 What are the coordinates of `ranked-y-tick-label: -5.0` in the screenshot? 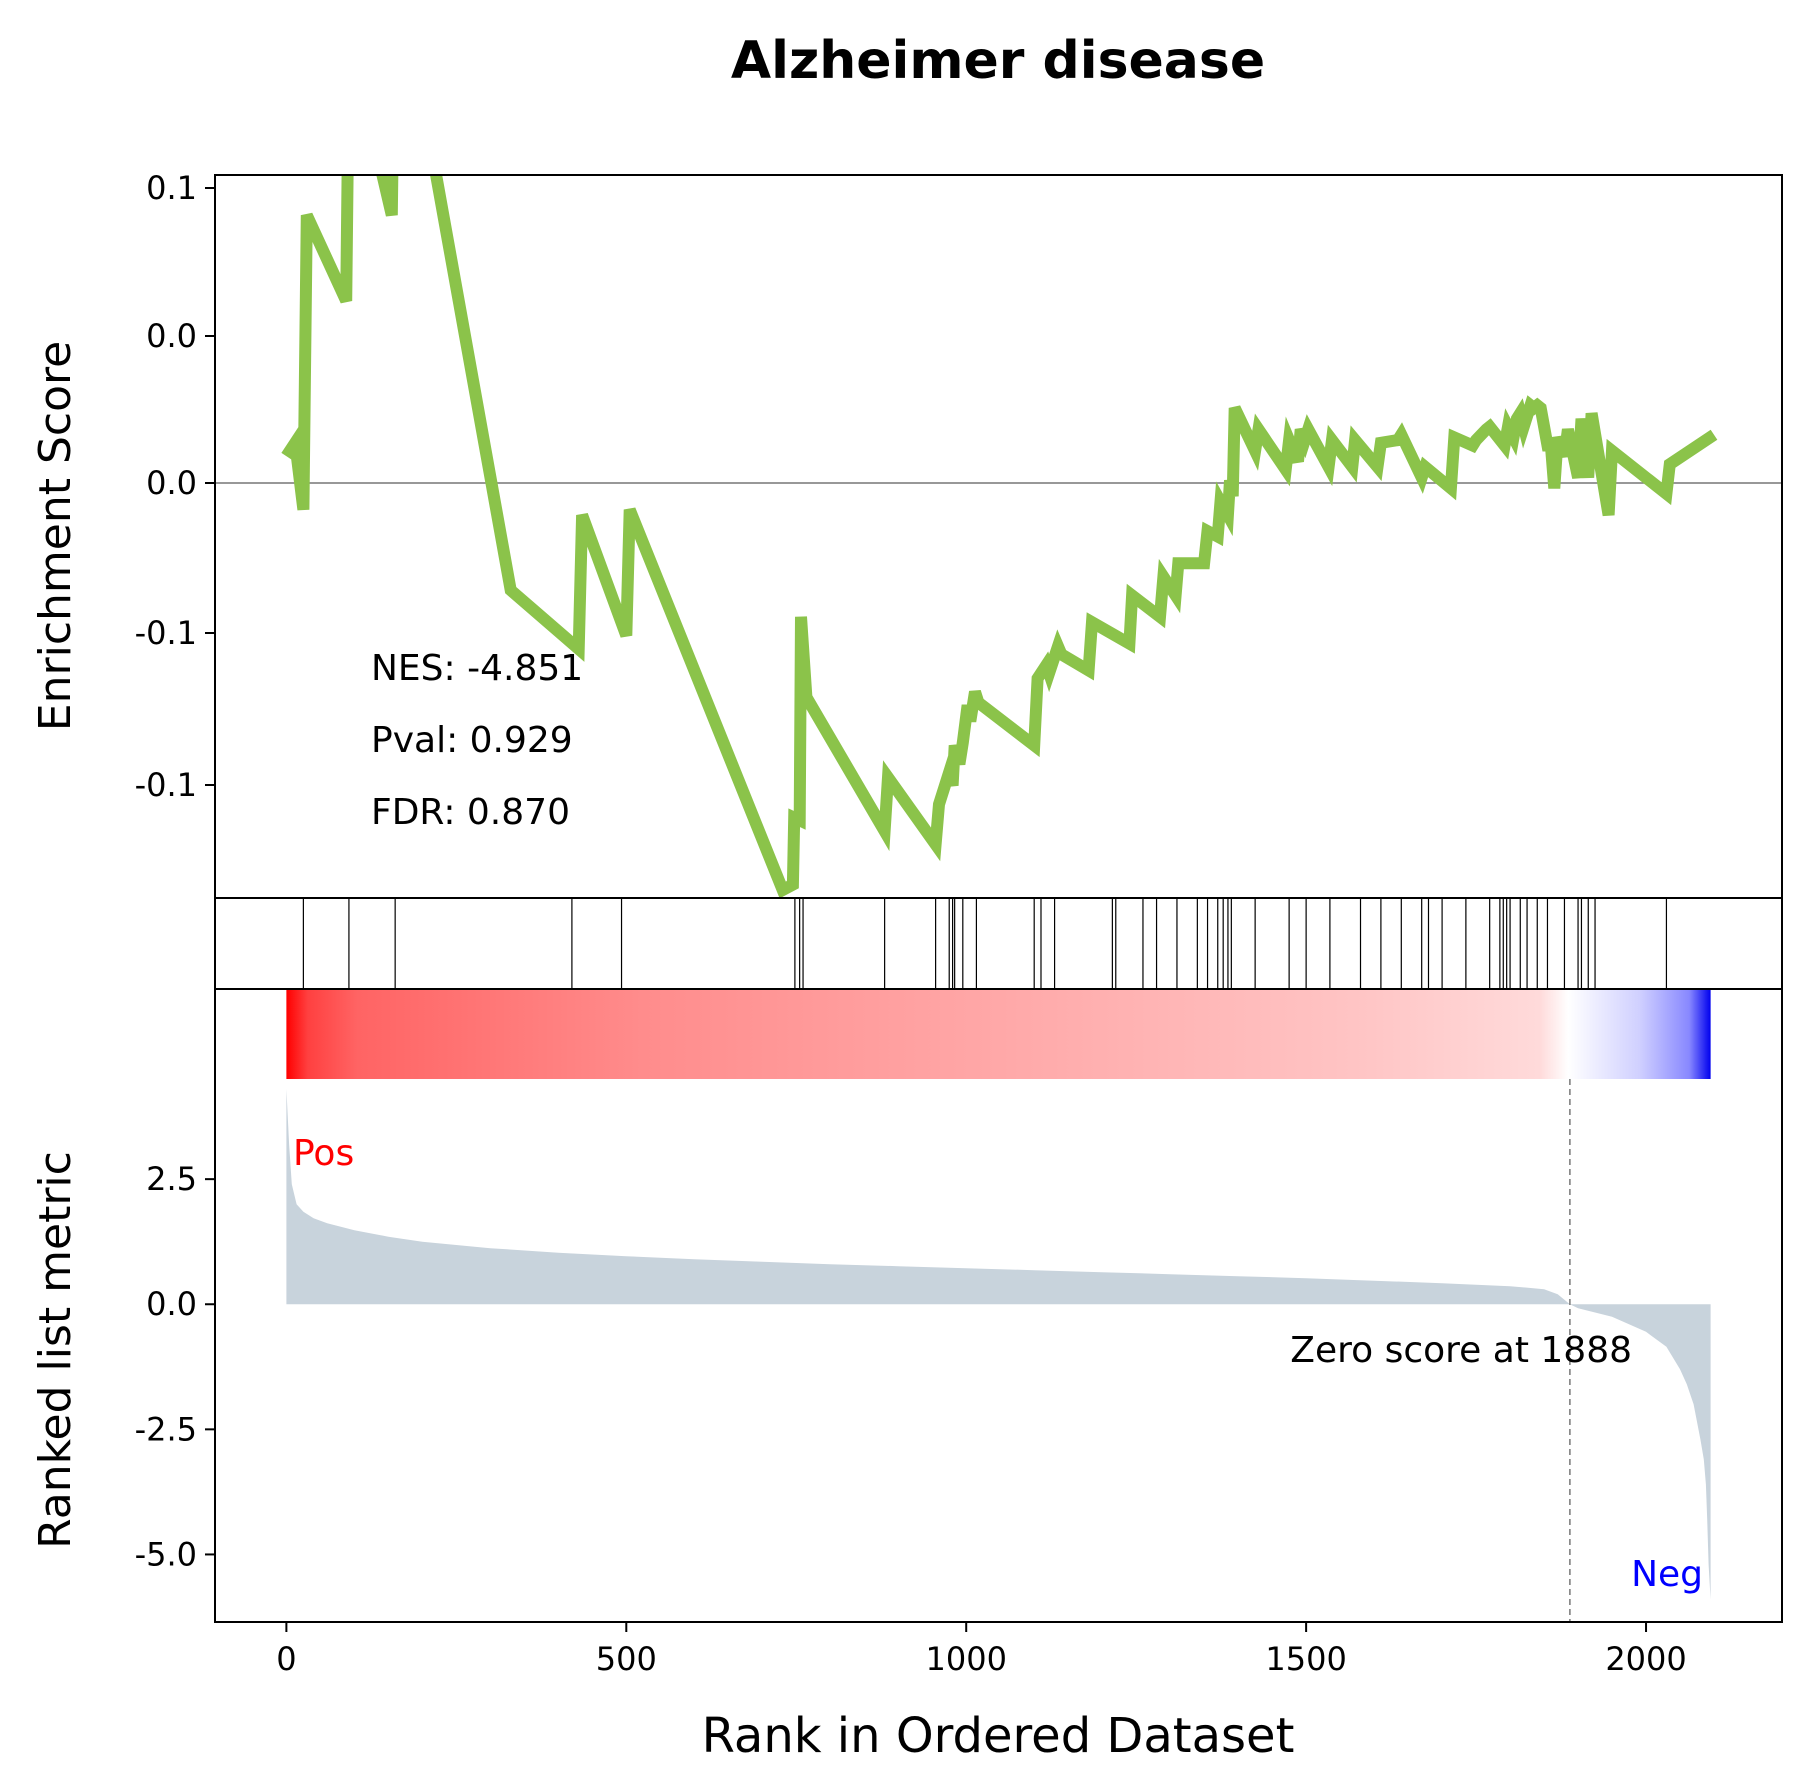 It's located at (166, 1554).